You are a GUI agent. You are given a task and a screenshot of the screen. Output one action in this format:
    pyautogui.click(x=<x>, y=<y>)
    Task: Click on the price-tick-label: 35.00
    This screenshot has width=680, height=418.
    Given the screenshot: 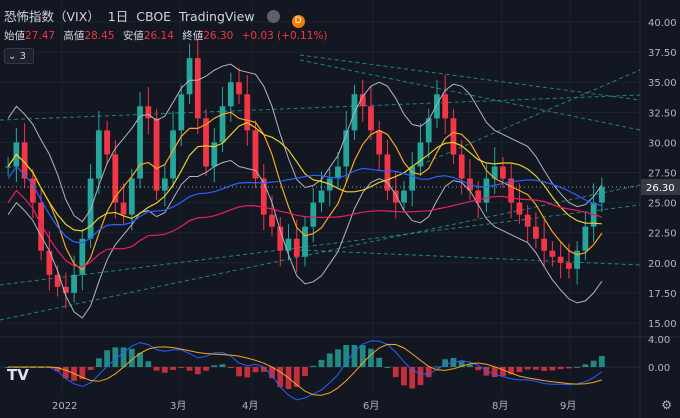 What is the action you would take?
    pyautogui.click(x=662, y=83)
    